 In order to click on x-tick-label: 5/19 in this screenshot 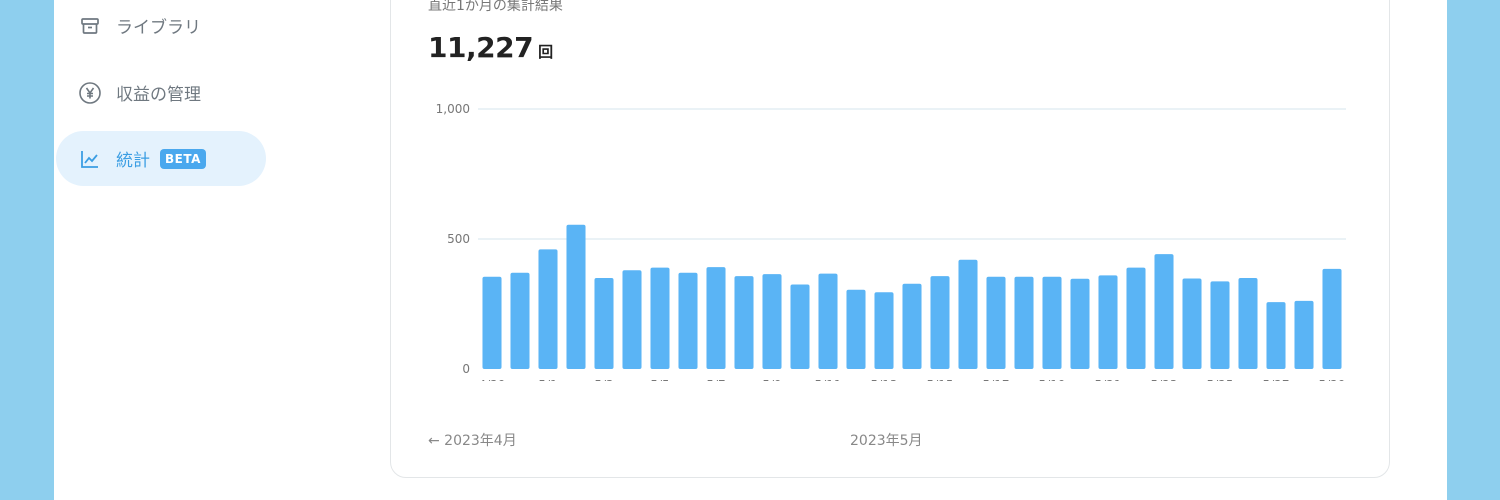, I will do `click(1052, 379)`.